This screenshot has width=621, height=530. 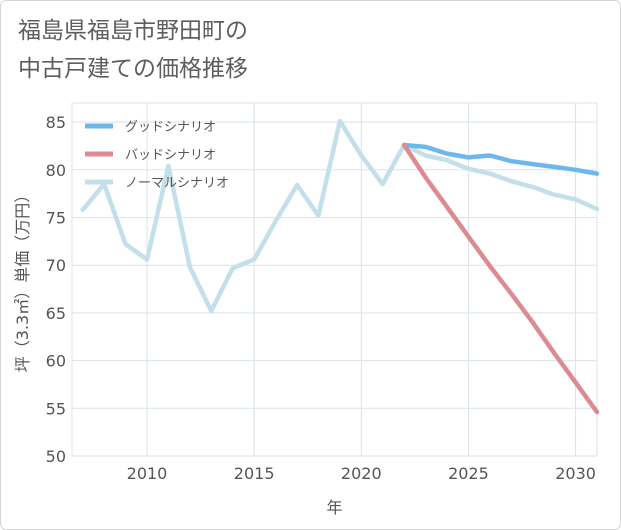 What do you see at coordinates (133, 50) in the screenshot?
I see `chart-title: 福島県福島市野田町の 中古戸建ての価格推移` at bounding box center [133, 50].